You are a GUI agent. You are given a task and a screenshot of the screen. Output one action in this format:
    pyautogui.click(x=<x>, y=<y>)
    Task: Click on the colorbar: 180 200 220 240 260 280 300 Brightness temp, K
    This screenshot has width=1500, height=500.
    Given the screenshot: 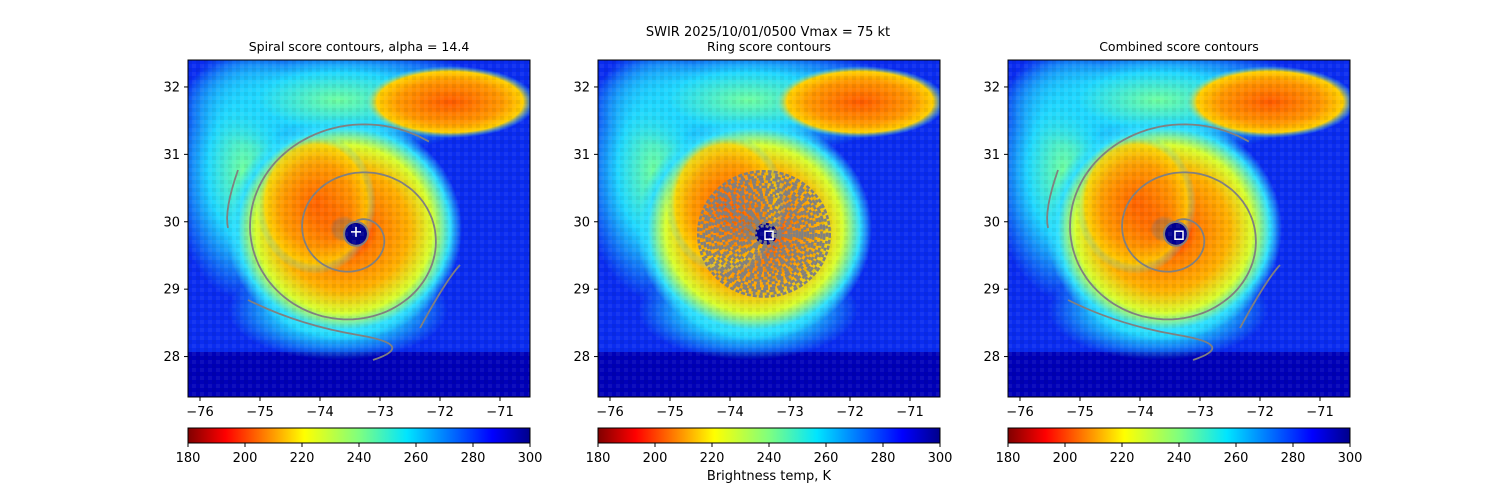 What is the action you would take?
    pyautogui.click(x=769, y=455)
    